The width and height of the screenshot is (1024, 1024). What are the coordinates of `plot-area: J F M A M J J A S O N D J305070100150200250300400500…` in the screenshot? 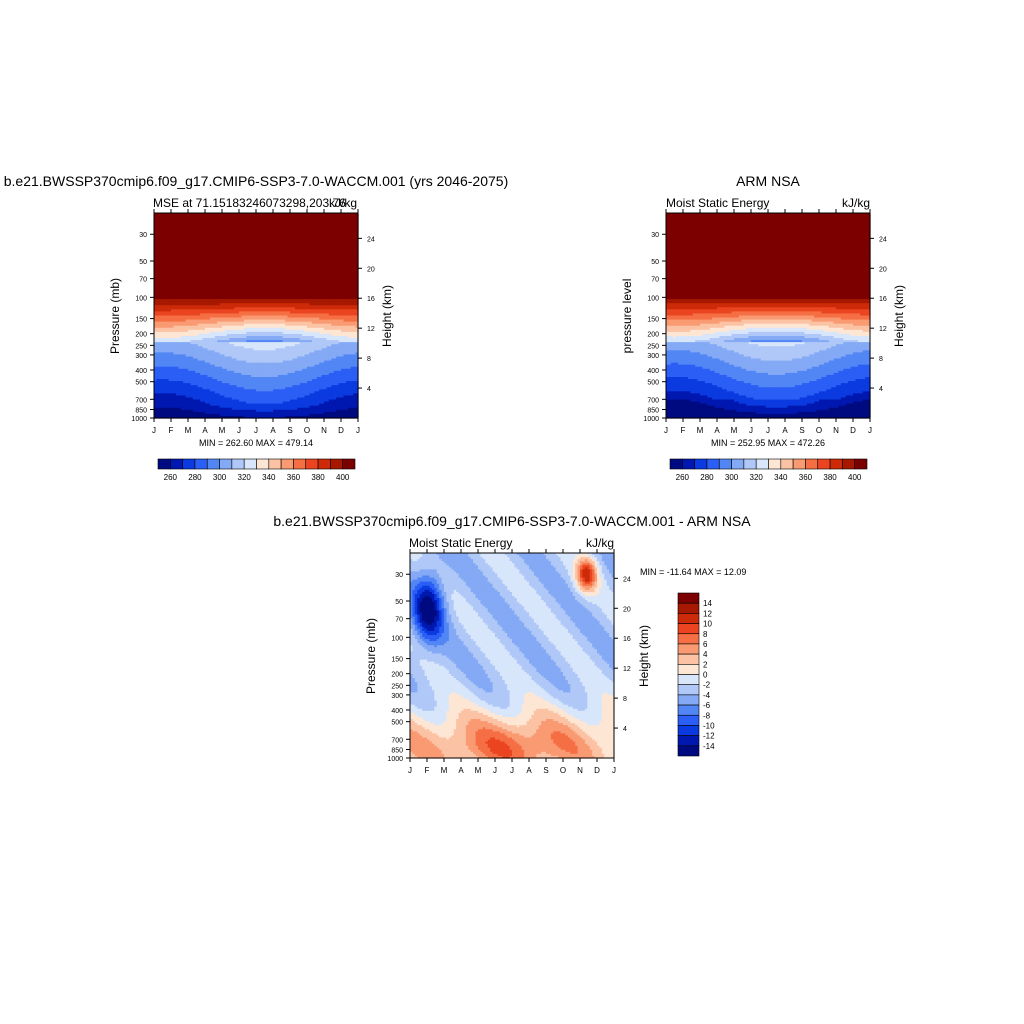 It's located at (252, 322).